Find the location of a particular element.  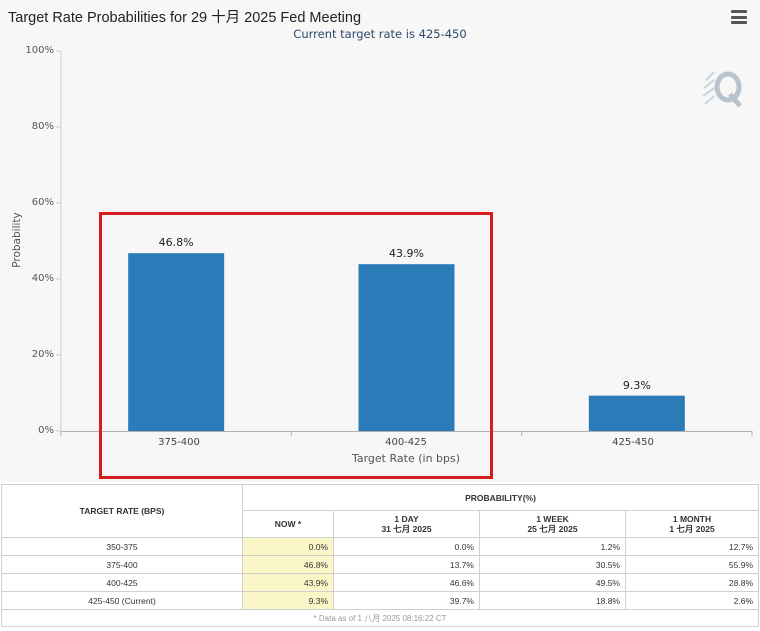

table-header-row: TARGET RATE (BPS) PROBABILITY(%) is located at coordinates (380, 511).